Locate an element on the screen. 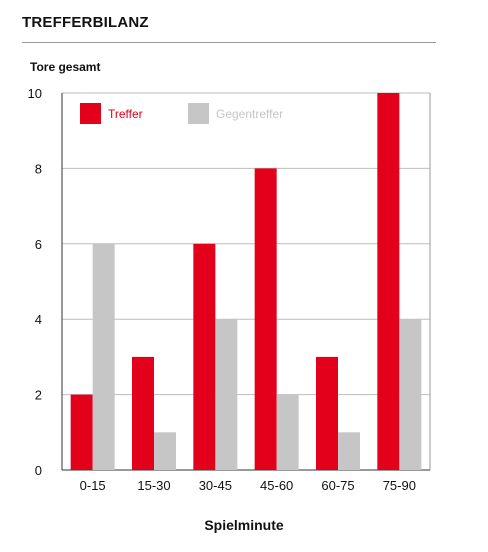 This screenshot has width=488, height=552. y-tick-label: 10 is located at coordinates (35, 93).